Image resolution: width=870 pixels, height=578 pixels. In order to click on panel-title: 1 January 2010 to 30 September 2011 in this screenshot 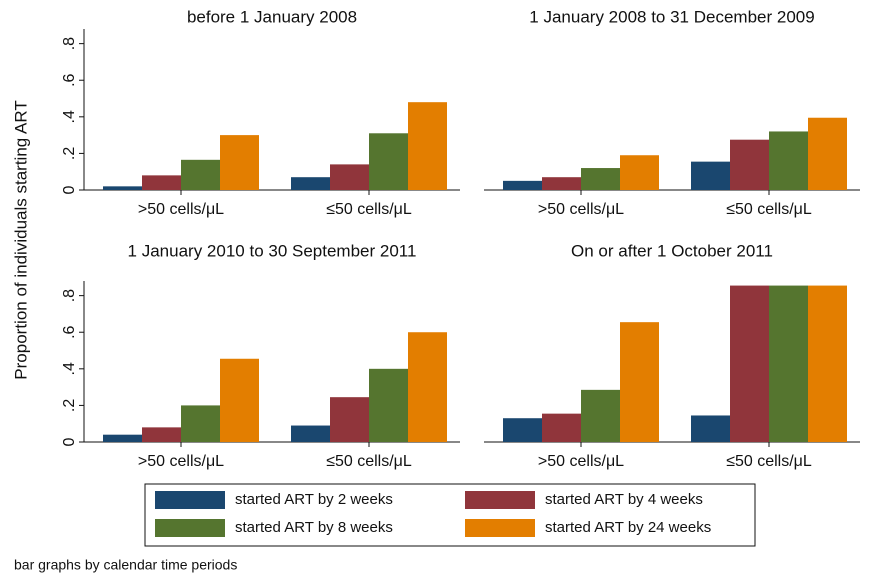, I will do `click(272, 250)`.